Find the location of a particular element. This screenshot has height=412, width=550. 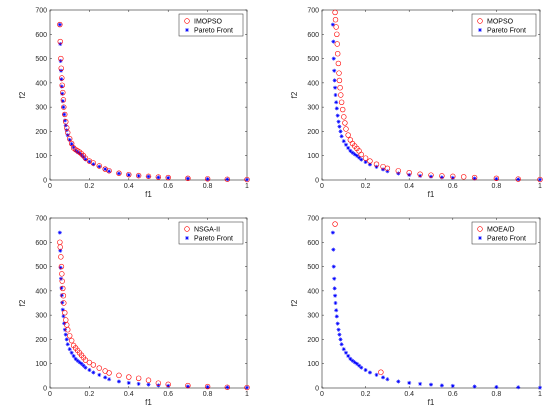

series-pareto-front is located at coordinates (153, 102).